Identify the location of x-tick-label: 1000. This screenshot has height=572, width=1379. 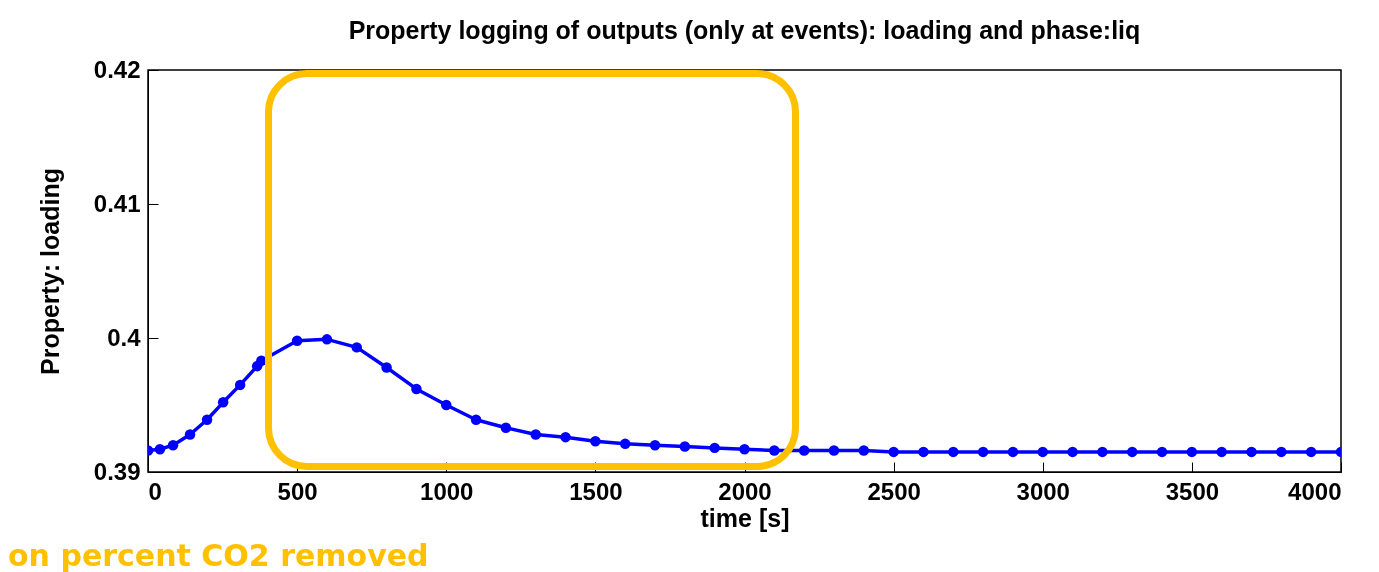
(447, 491).